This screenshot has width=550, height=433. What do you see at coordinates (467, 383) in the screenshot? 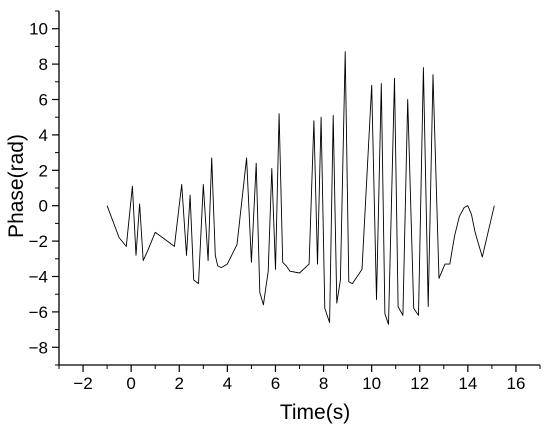
I see `x-tick-label: 14` at bounding box center [467, 383].